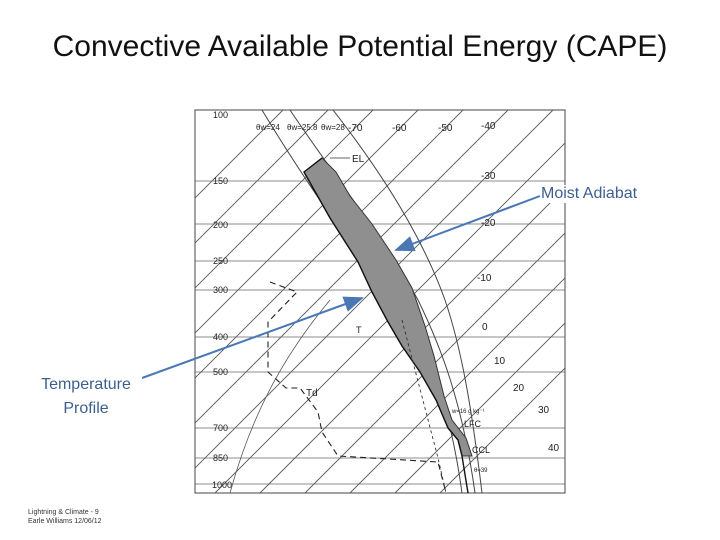  I want to click on temperature-profile-callout: Temperature Profile, so click(86, 397).